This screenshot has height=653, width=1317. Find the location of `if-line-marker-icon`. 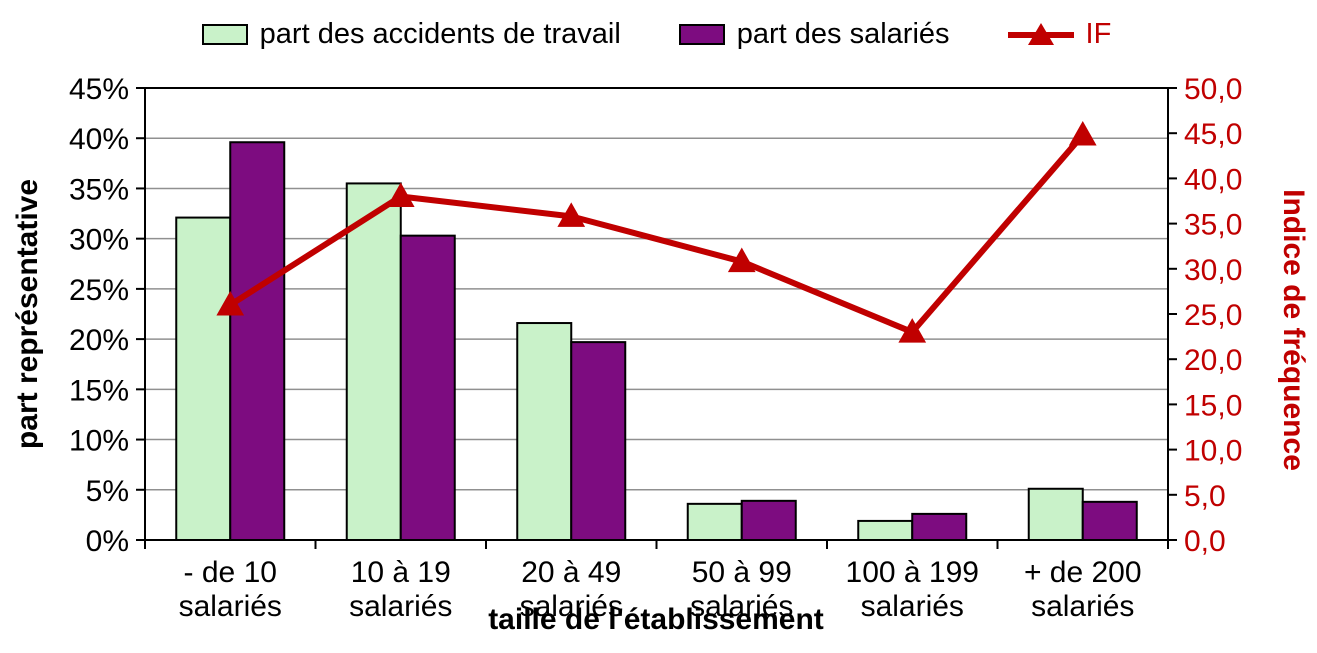

if-line-marker-icon is located at coordinates (1040, 33).